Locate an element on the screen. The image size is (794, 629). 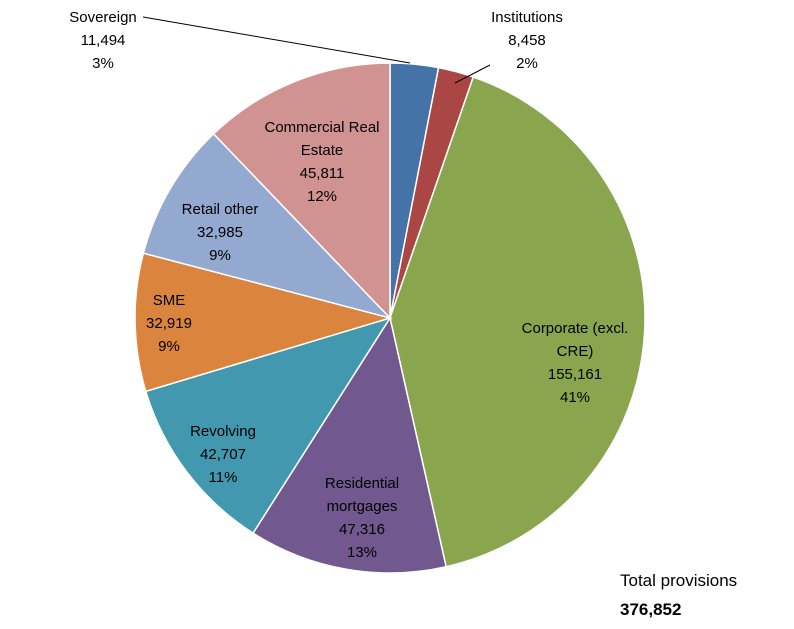
total-provisions-value: 376,852 is located at coordinates (651, 609).